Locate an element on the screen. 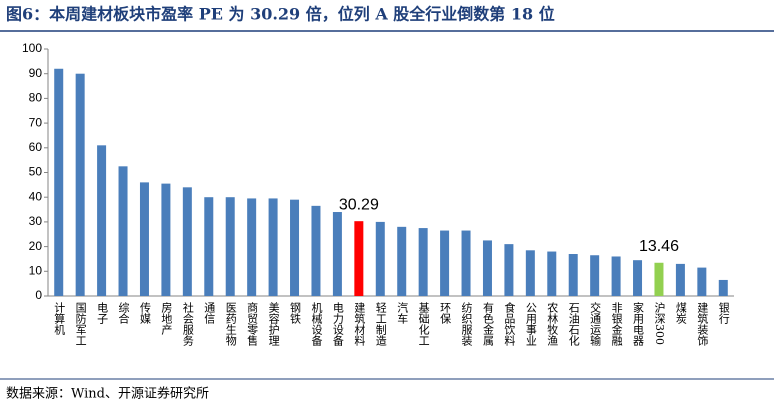  x-tick-label: 社会服务 is located at coordinates (187, 323).